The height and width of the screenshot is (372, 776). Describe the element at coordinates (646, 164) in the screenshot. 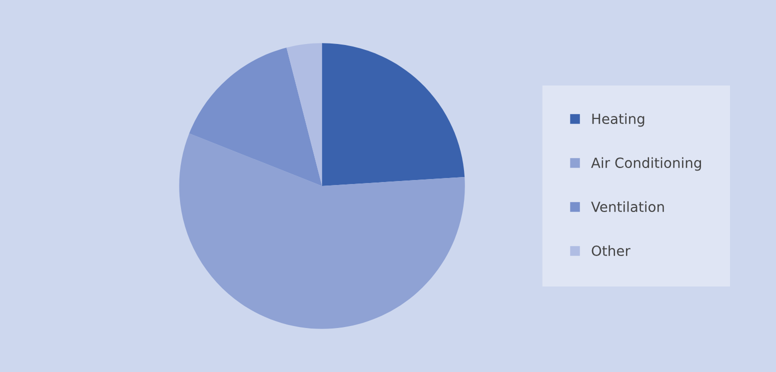

I see `legend-label: Air Conditioning` at that location.